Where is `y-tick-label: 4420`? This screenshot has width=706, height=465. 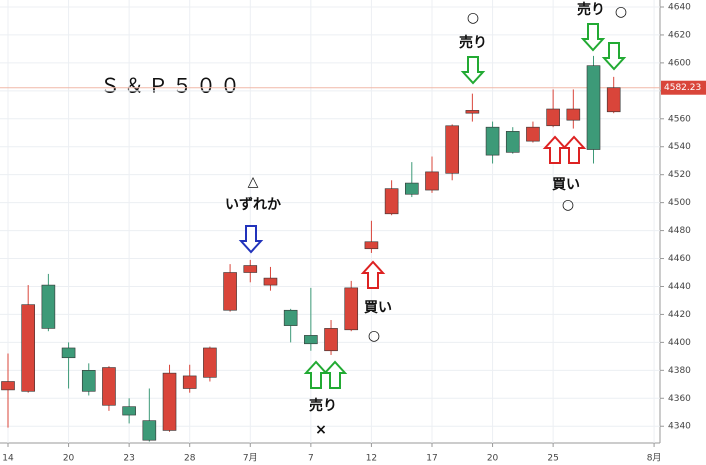 y-tick-label: 4420 is located at coordinates (679, 315).